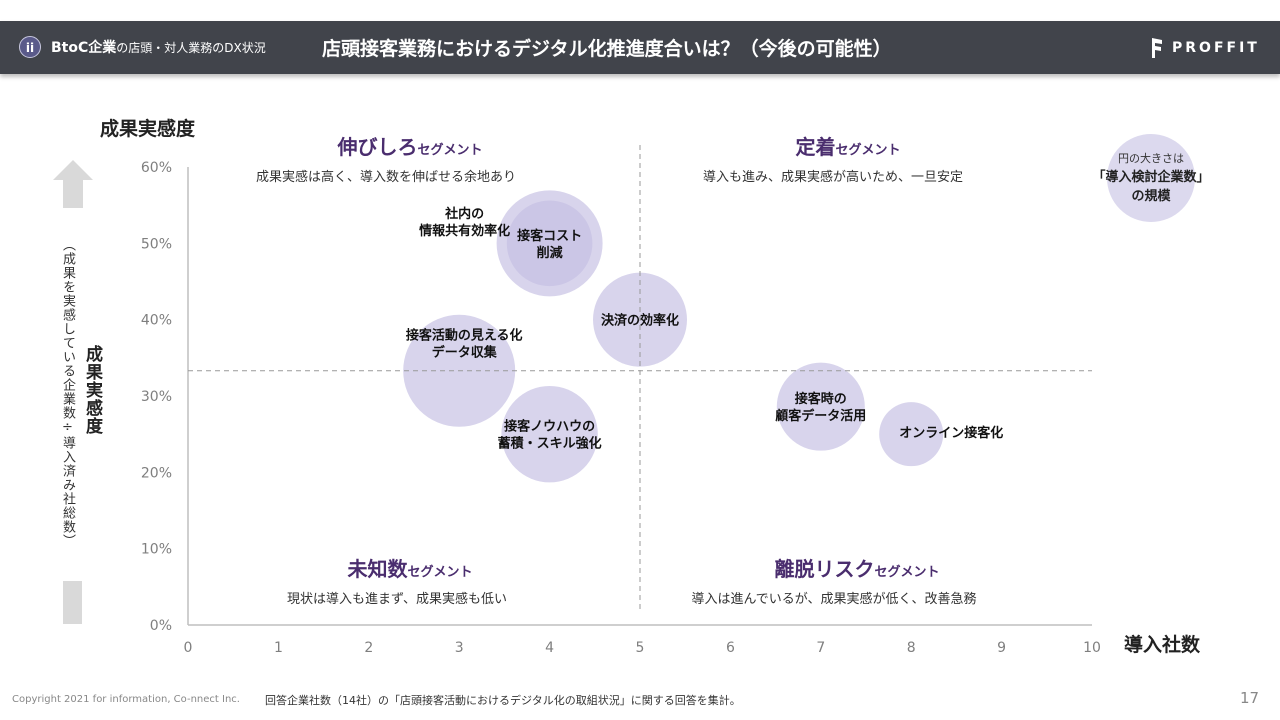 This screenshot has height=720, width=1280. I want to click on x-tick-label: 0, so click(188, 648).